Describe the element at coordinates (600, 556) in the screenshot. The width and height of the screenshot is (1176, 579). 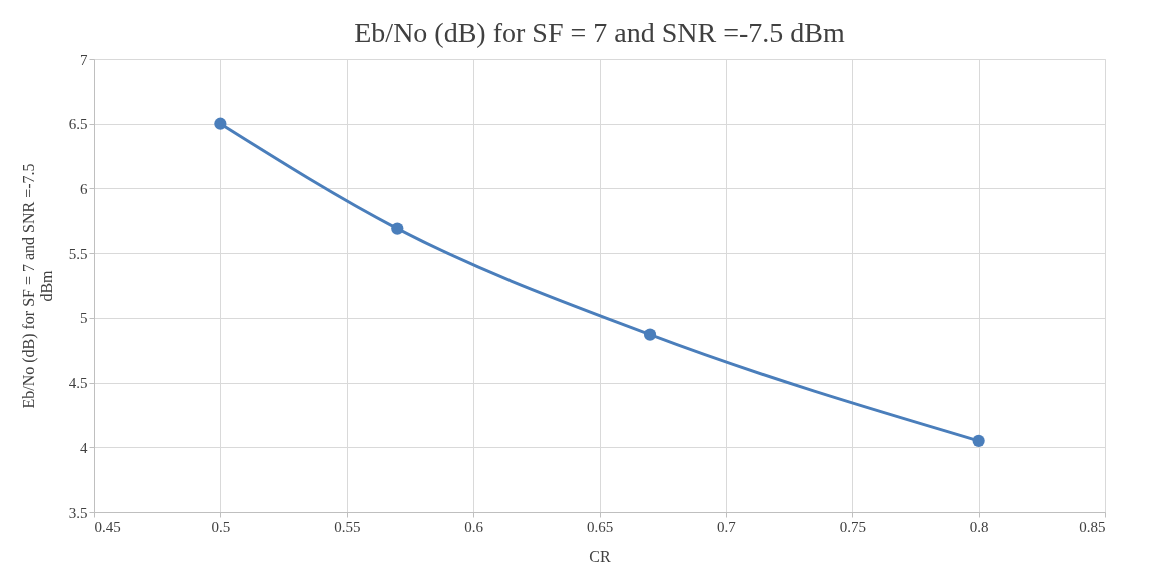
I see `x-axis-title: CR` at that location.